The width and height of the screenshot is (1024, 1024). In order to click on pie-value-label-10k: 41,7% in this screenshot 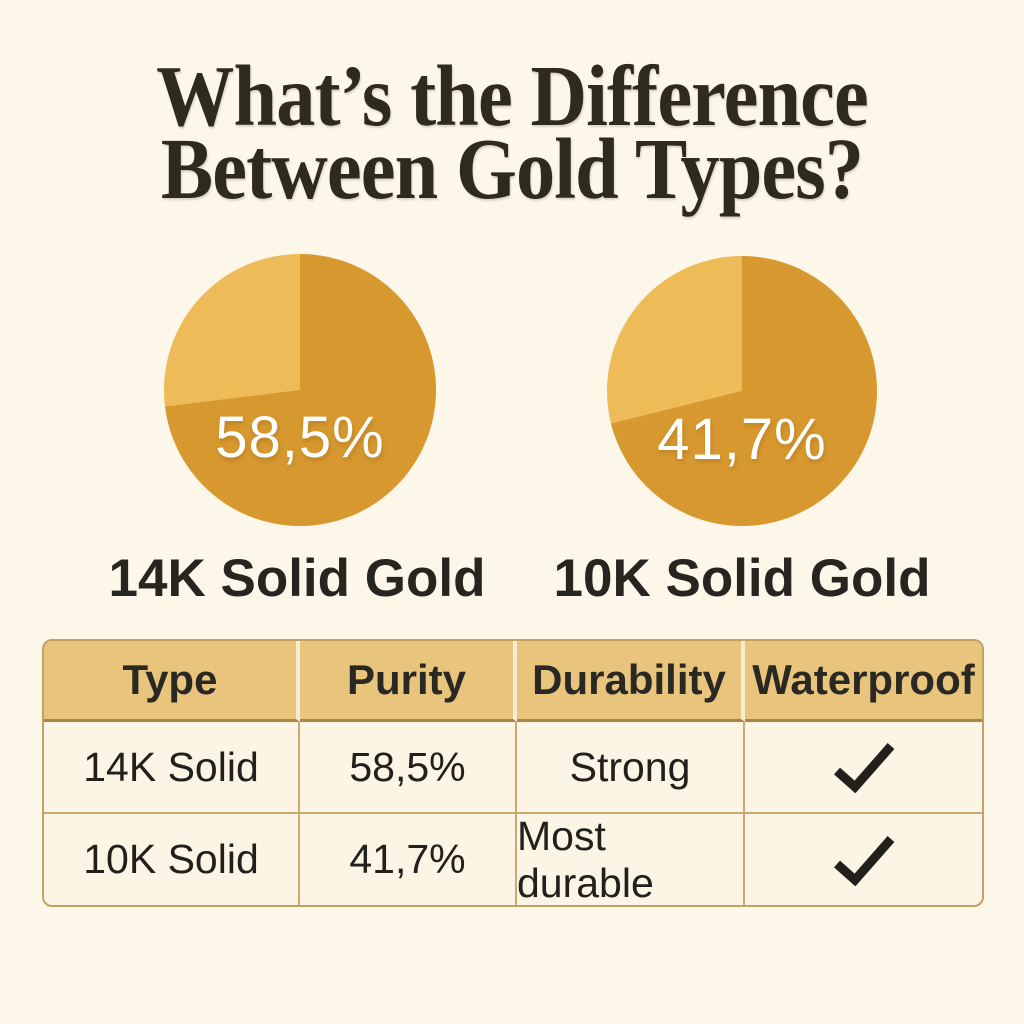, I will do `click(742, 439)`.